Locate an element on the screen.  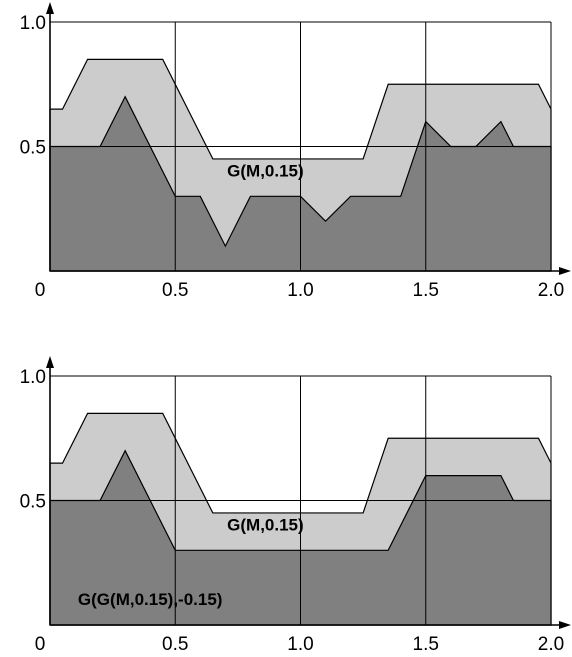
annotation-0-bottom: G(M,0.15) is located at coordinates (265, 524).